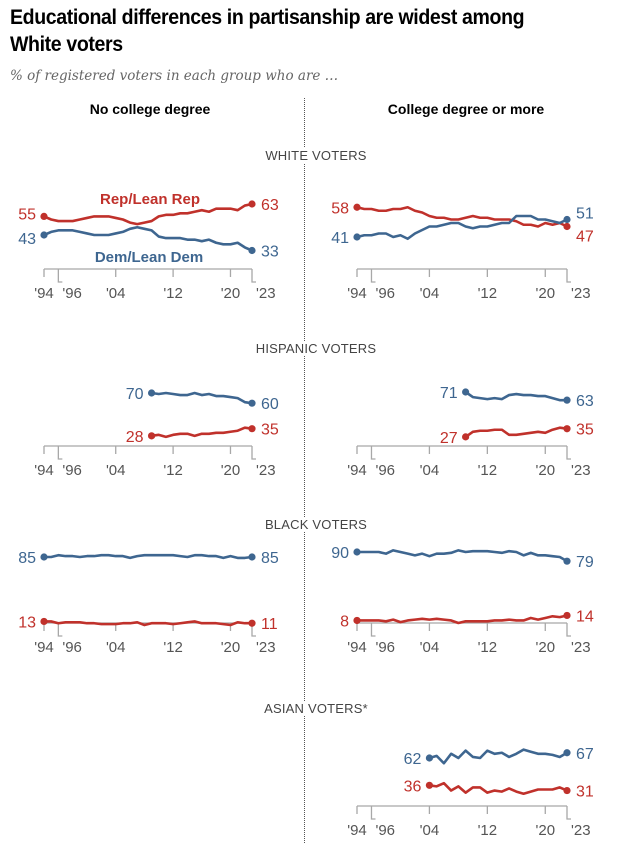  I want to click on series-end-label: 63, so click(585, 401).